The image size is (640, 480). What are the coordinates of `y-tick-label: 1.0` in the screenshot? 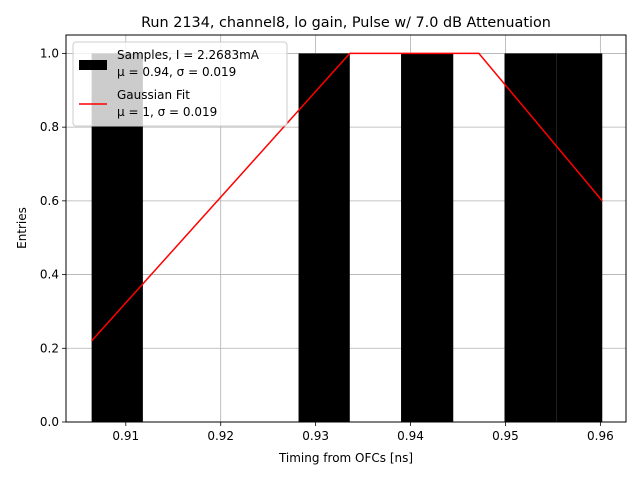 It's located at (49, 53).